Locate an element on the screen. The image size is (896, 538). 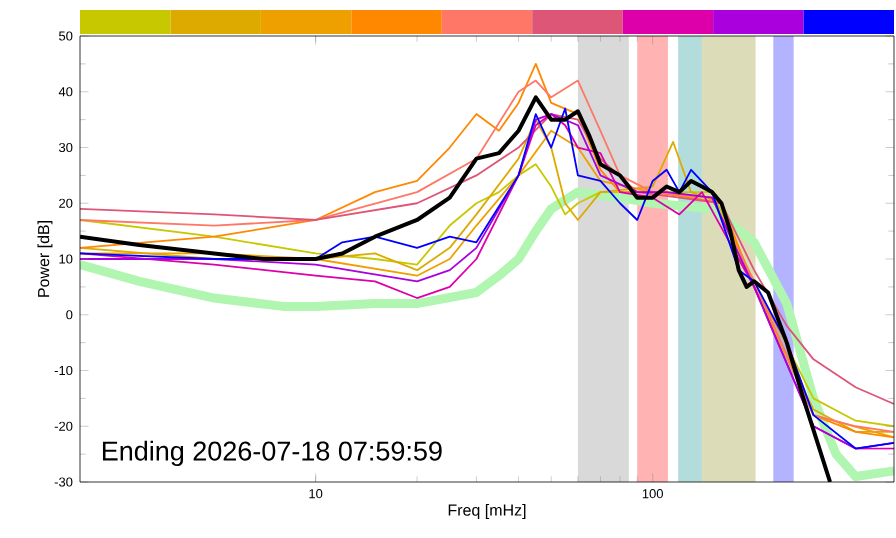
x-axis-title: Freq [mHz] is located at coordinates (487, 511).